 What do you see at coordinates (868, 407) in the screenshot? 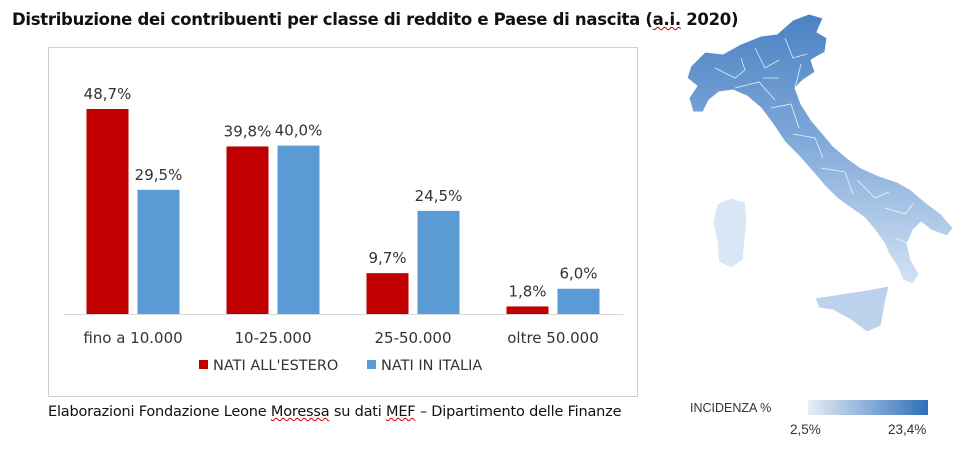
I see `color-scale-bar` at bounding box center [868, 407].